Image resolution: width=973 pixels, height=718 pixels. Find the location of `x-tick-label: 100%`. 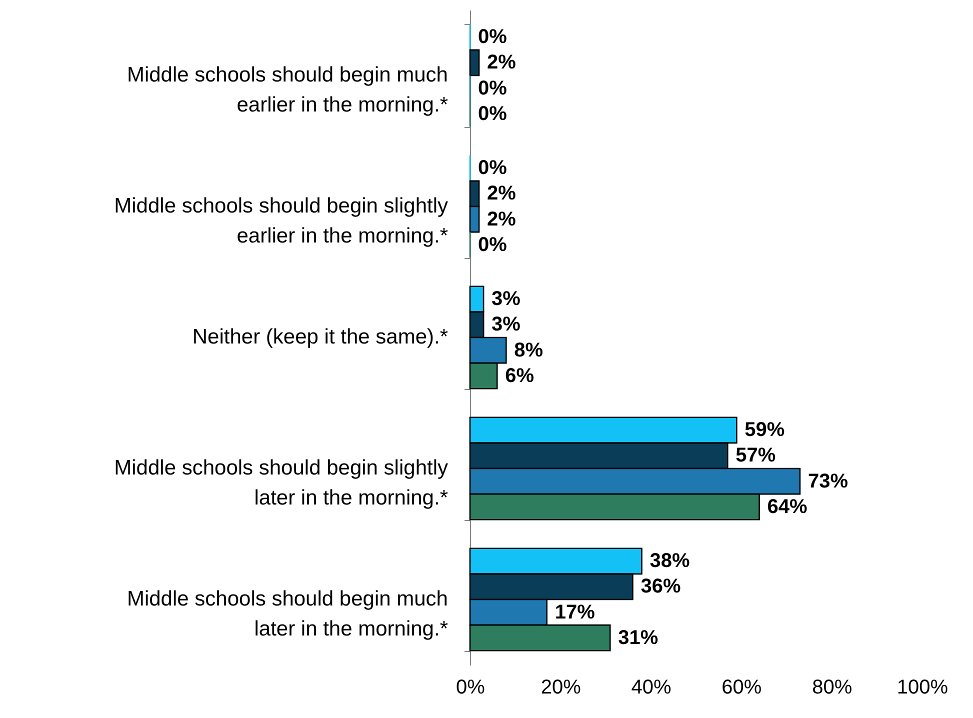

x-tick-label: 100% is located at coordinates (922, 687).